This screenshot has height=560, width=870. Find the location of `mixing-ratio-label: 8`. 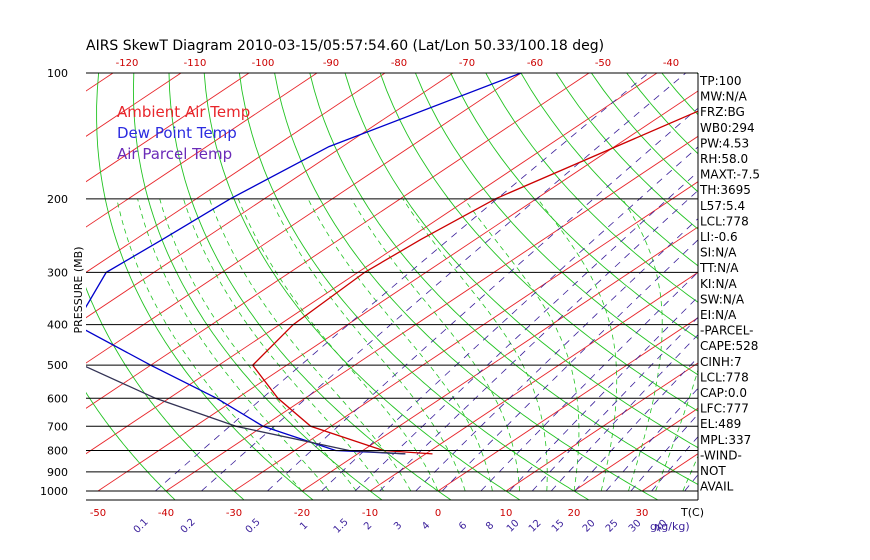

mixing-ratio-label: 8 is located at coordinates (490, 526).